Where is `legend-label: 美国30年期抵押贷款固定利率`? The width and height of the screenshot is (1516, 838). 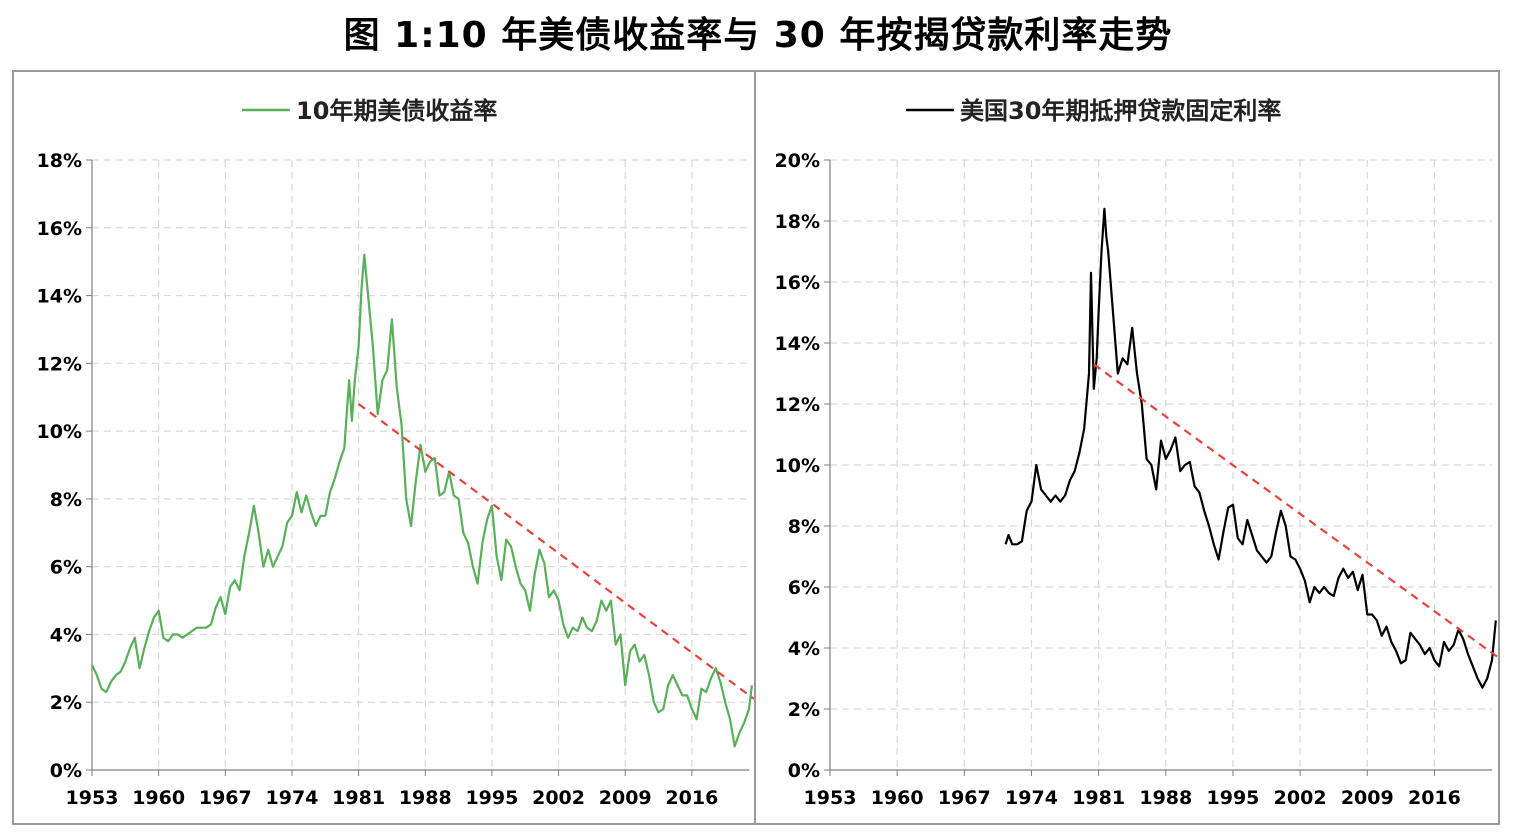 legend-label: 美国30年期抵押贷款固定利率 is located at coordinates (1120, 111).